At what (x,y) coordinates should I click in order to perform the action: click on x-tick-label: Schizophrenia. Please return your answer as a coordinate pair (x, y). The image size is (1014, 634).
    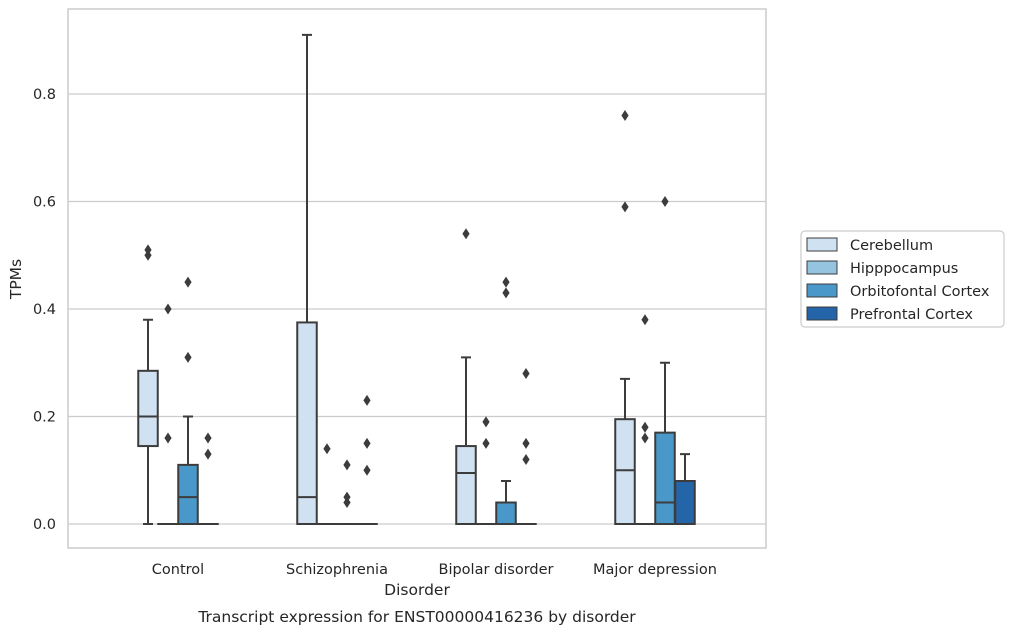
    Looking at the image, I should click on (337, 570).